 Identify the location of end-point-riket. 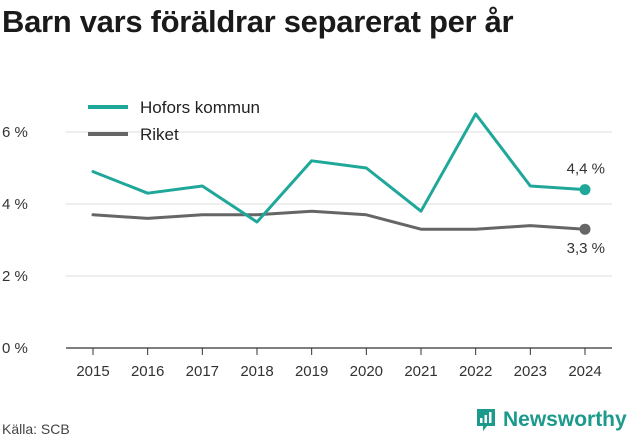
(585, 229).